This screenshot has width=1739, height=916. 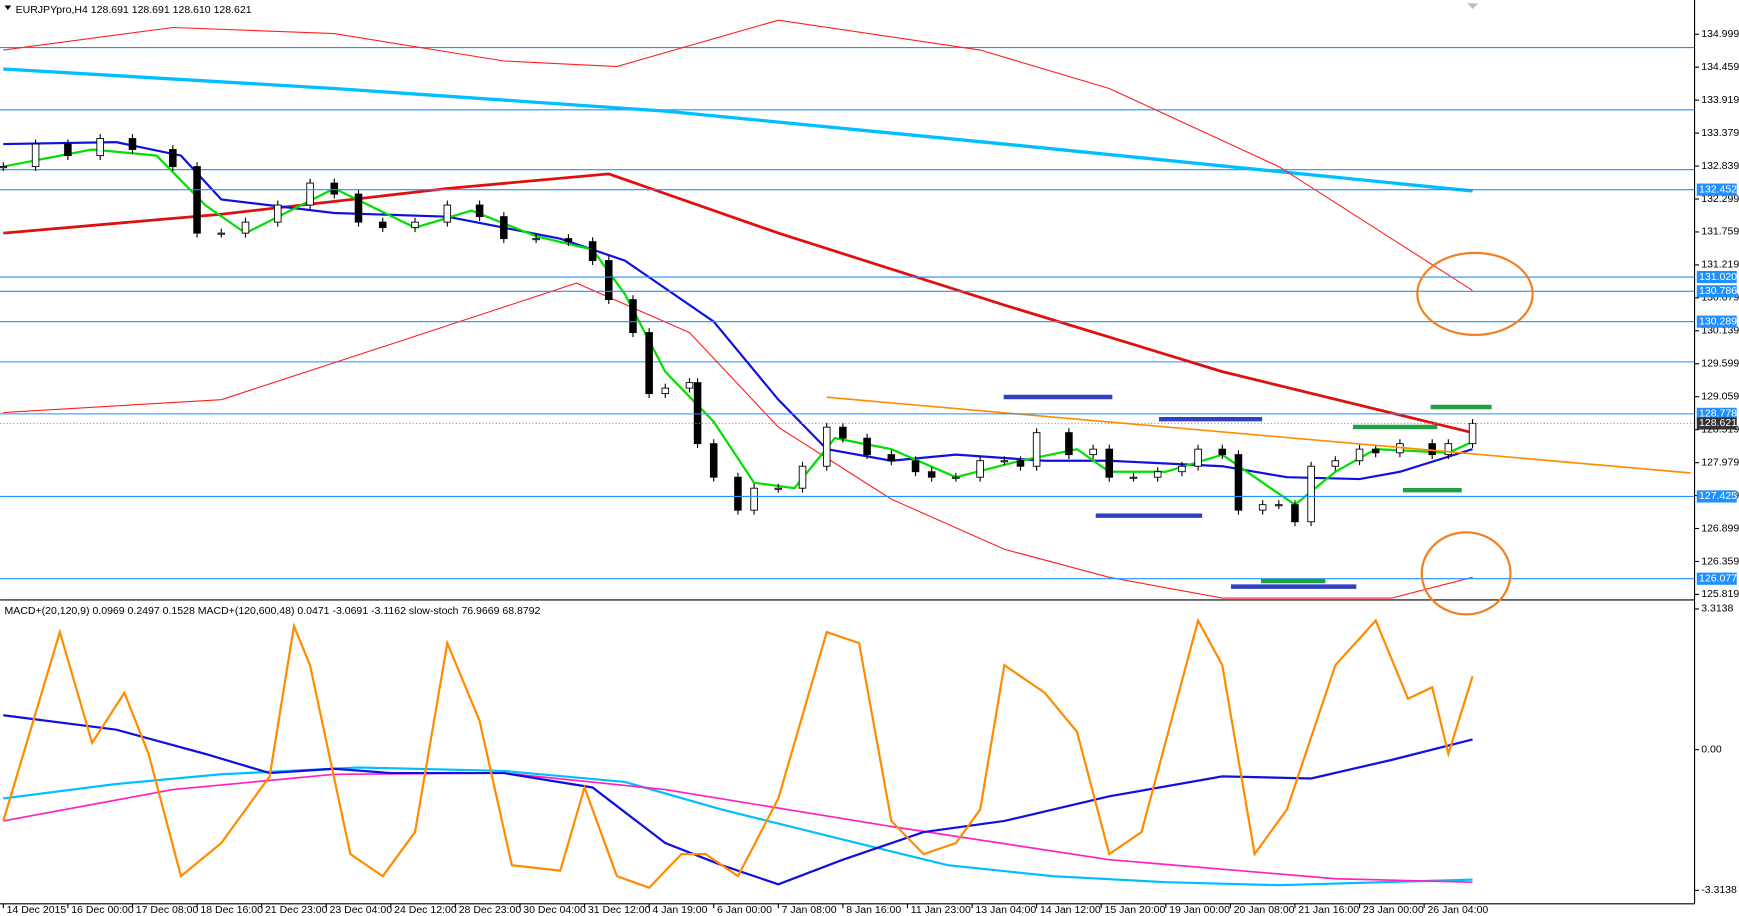 What do you see at coordinates (102, 910) in the screenshot?
I see `x-tick-label: 16 Dec 00:00` at bounding box center [102, 910].